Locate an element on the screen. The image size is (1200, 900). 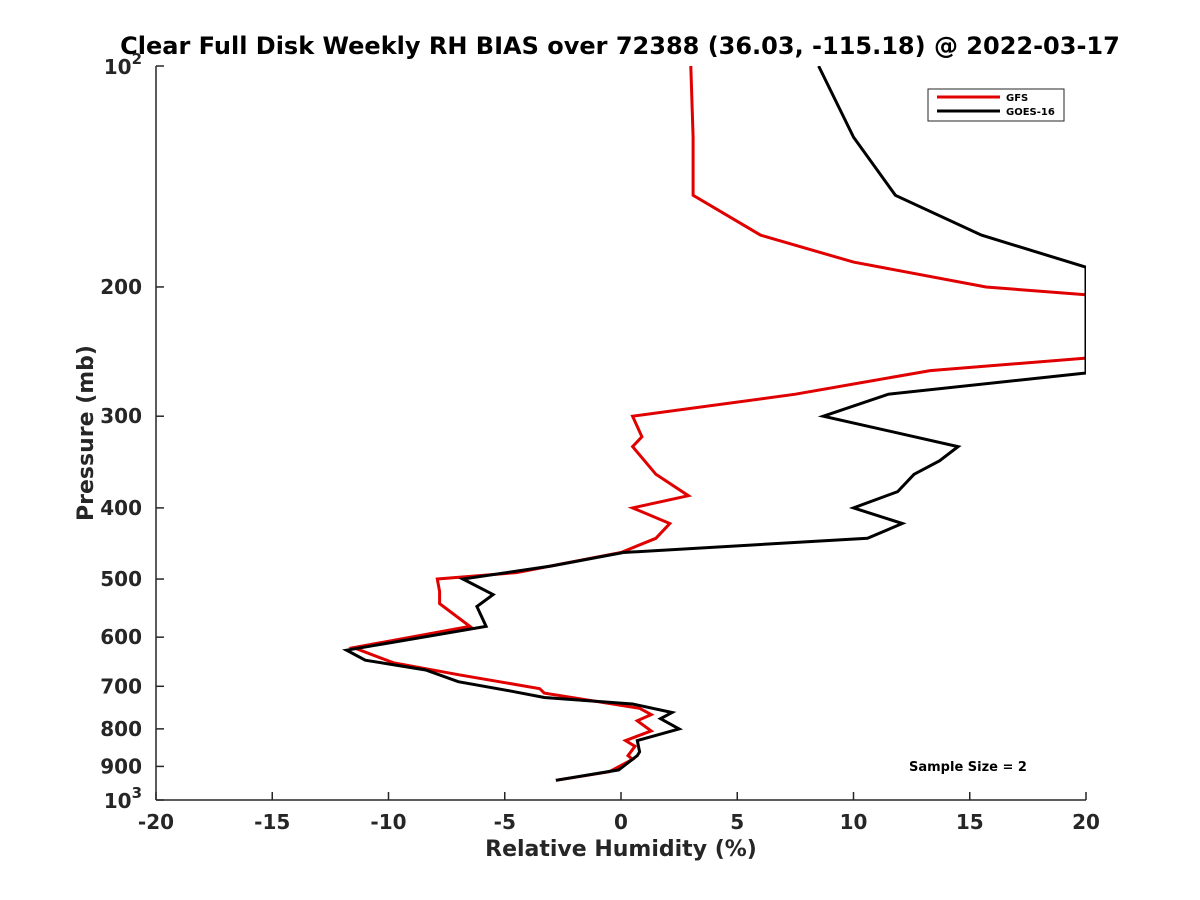
y-tick-label: 800 is located at coordinates (121, 729).